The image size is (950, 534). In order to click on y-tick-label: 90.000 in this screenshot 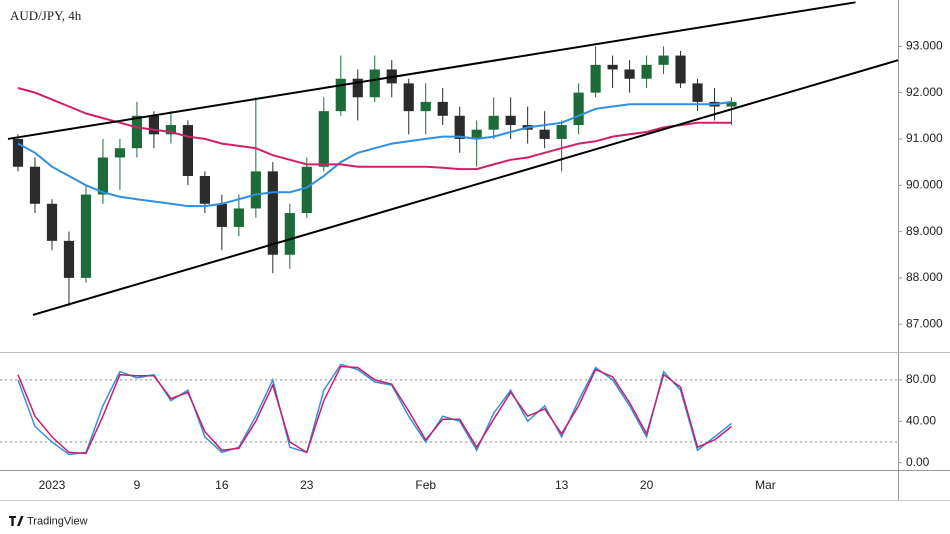, I will do `click(924, 184)`.